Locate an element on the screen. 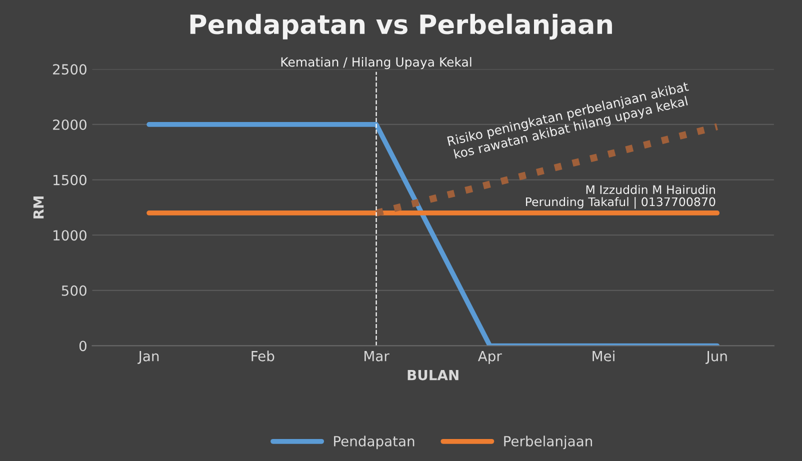 This screenshot has width=802, height=461. legend-label: Perbelanjaan is located at coordinates (548, 443).